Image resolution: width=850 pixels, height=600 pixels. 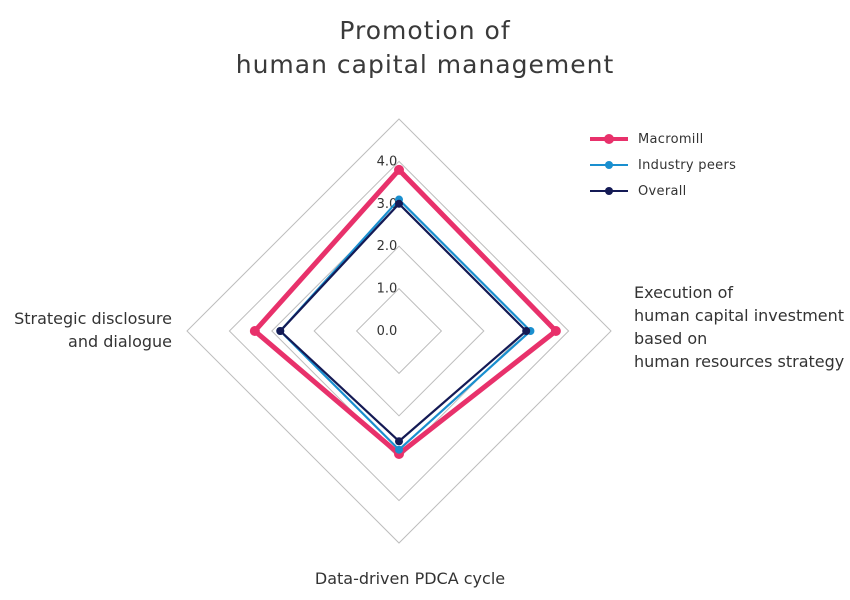 I want to click on chart-title-line-2: human capital management, so click(x=425, y=64).